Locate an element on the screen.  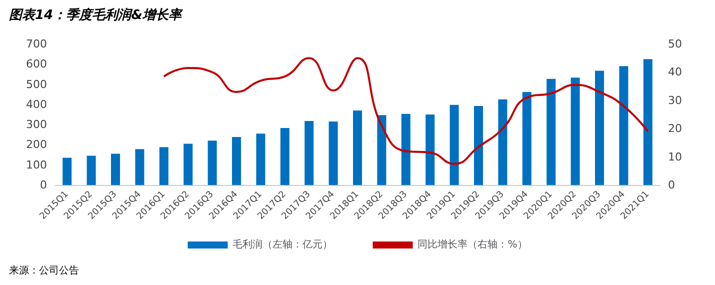
y-tick-label: 100 is located at coordinates (36, 165).